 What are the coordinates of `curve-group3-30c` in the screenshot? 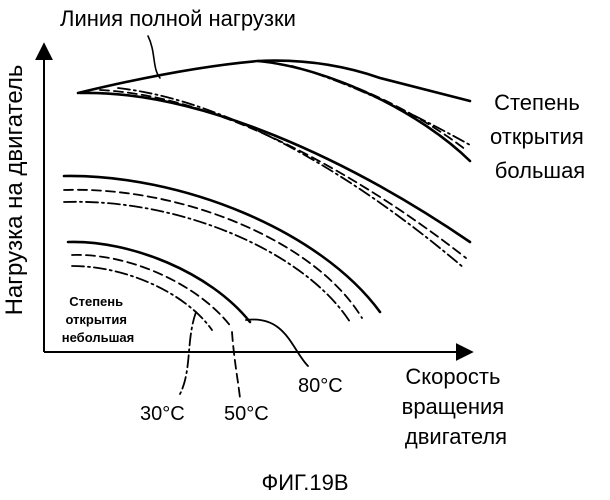 It's located at (207, 261).